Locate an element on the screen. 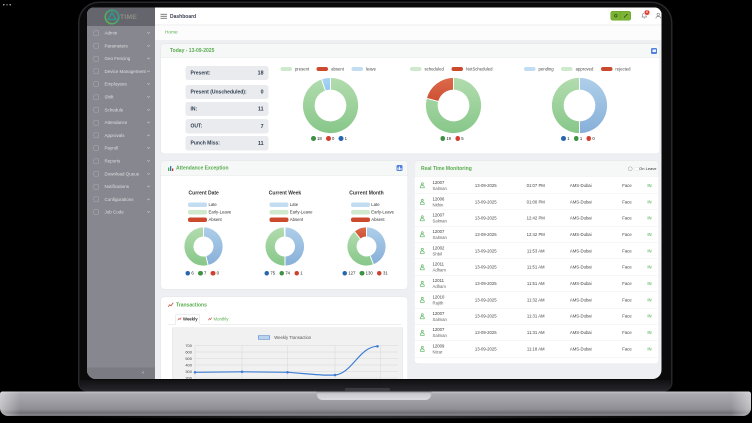 Image resolution: width=752 pixels, height=423 pixels. svg-text: 600 is located at coordinates (188, 351).